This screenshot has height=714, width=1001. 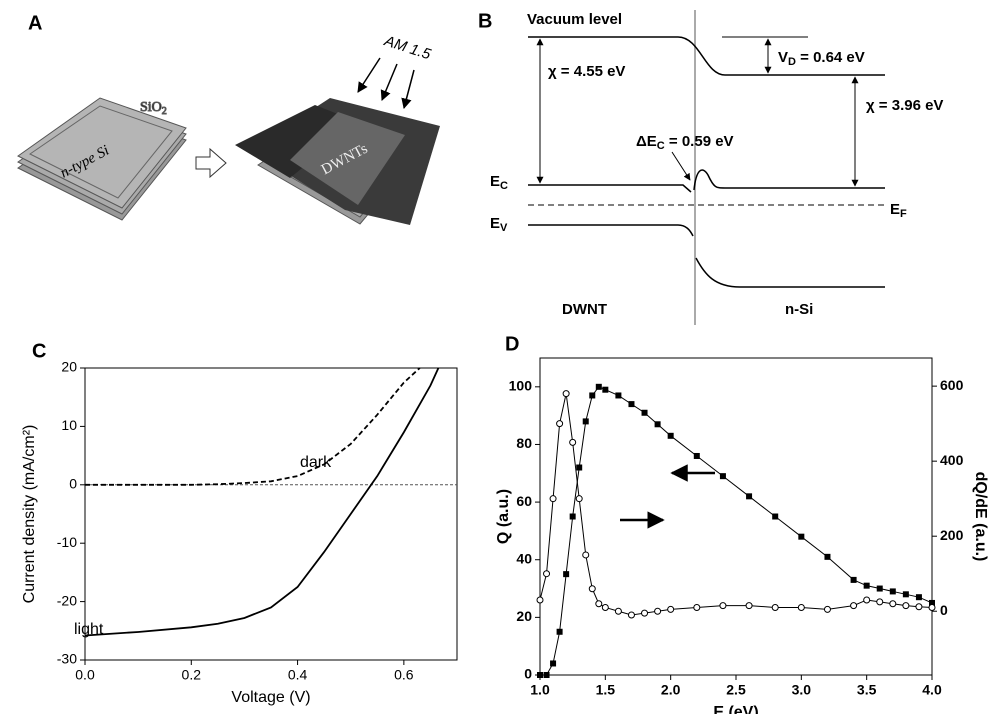 I want to click on panel-label: C, so click(x=39, y=351).